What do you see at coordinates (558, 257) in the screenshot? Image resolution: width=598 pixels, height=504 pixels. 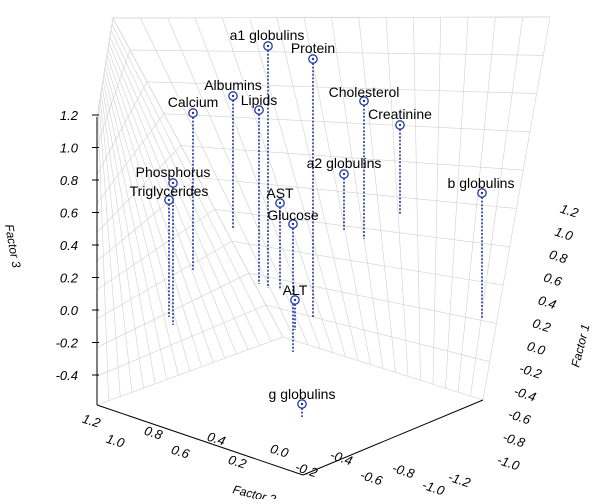 I see `y-tick-label: 0.8` at bounding box center [558, 257].